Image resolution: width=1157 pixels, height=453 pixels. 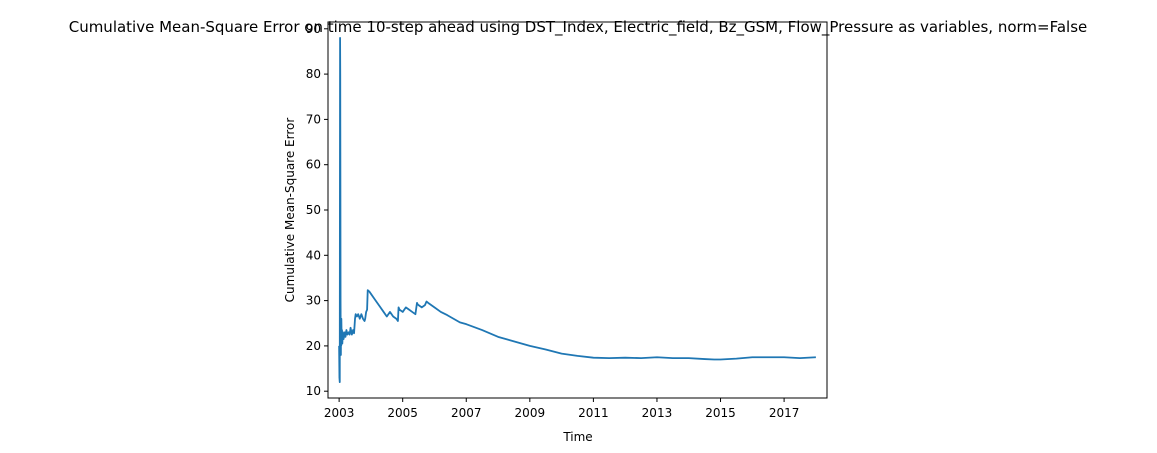 What do you see at coordinates (657, 413) in the screenshot?
I see `x-tick-label: 2013` at bounding box center [657, 413].